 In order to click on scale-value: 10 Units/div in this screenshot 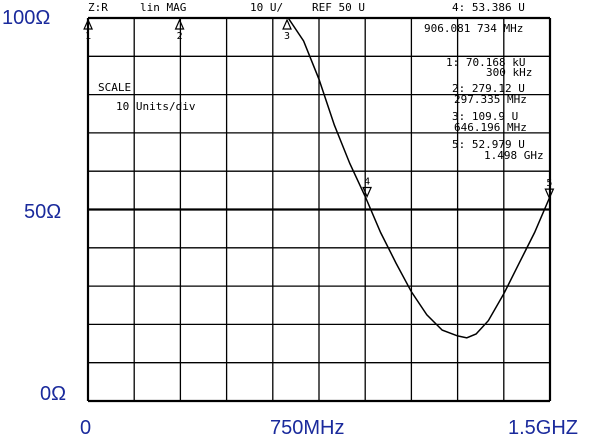, I will do `click(156, 106)`.